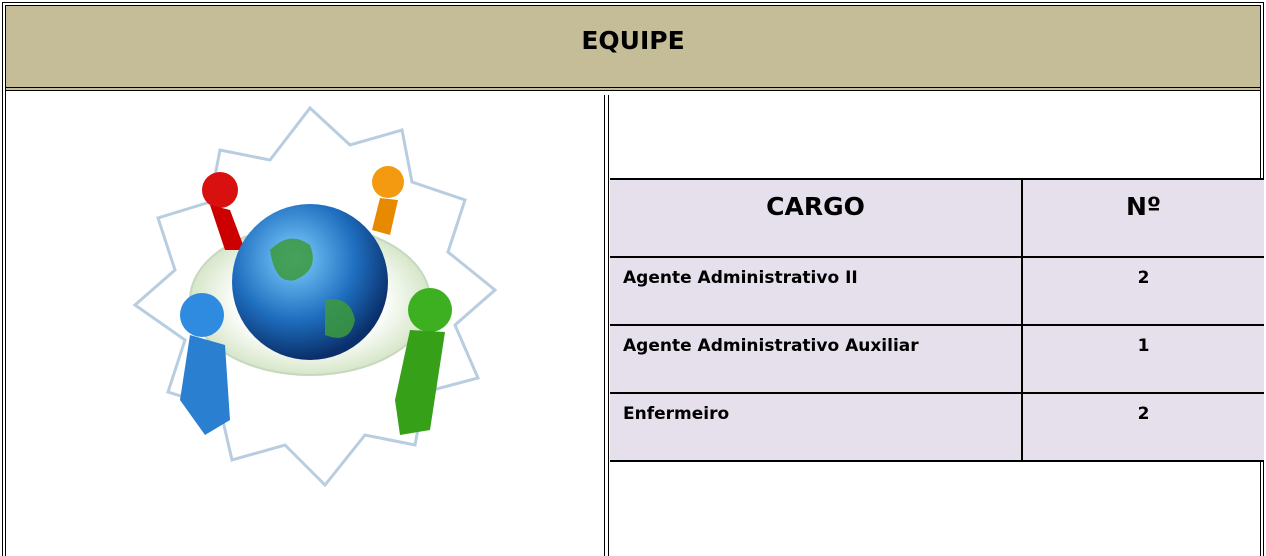  I want to click on role-cell: Agente Administrativo Auxiliar, so click(816, 359).